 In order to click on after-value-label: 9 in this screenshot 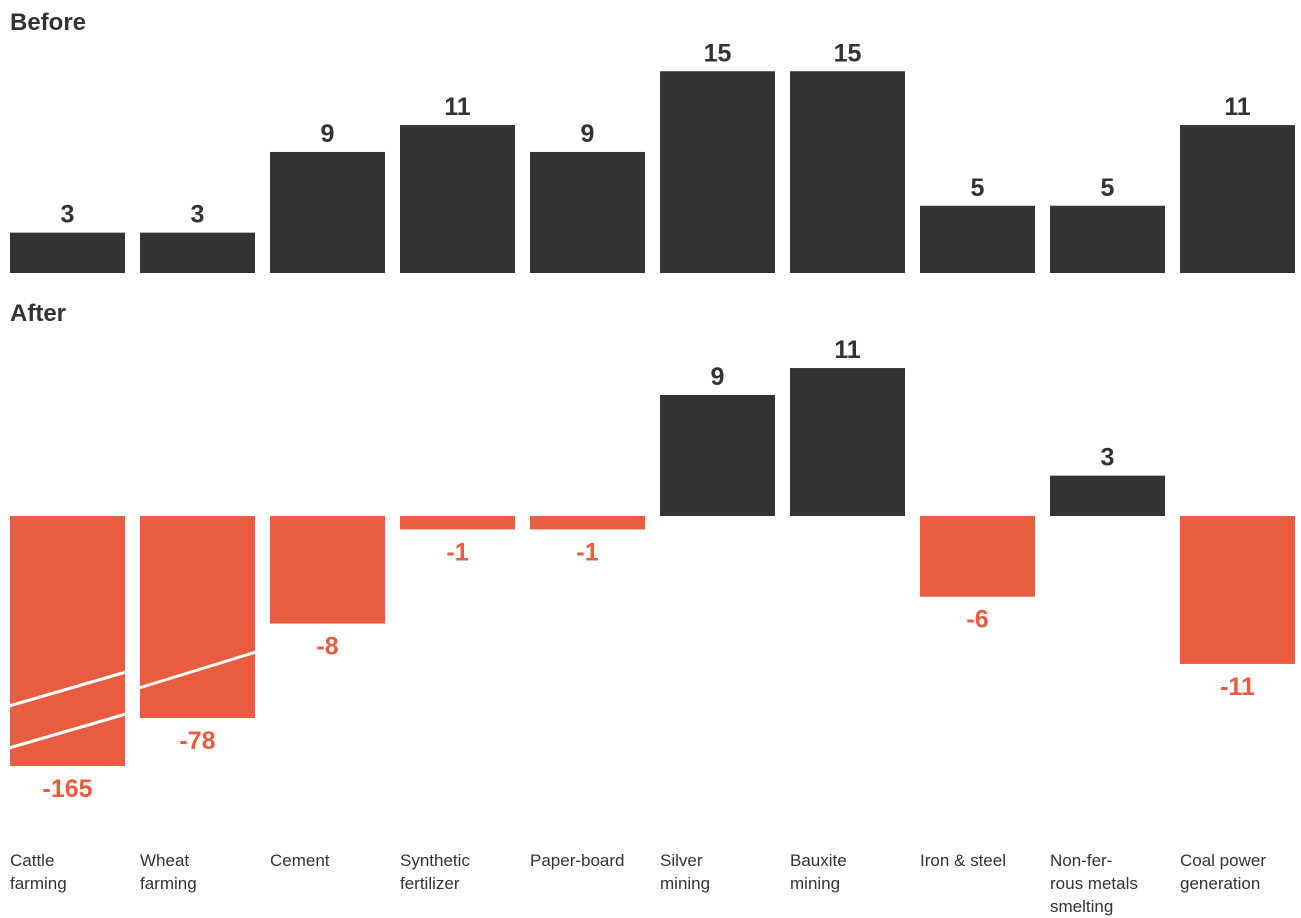, I will do `click(718, 377)`.